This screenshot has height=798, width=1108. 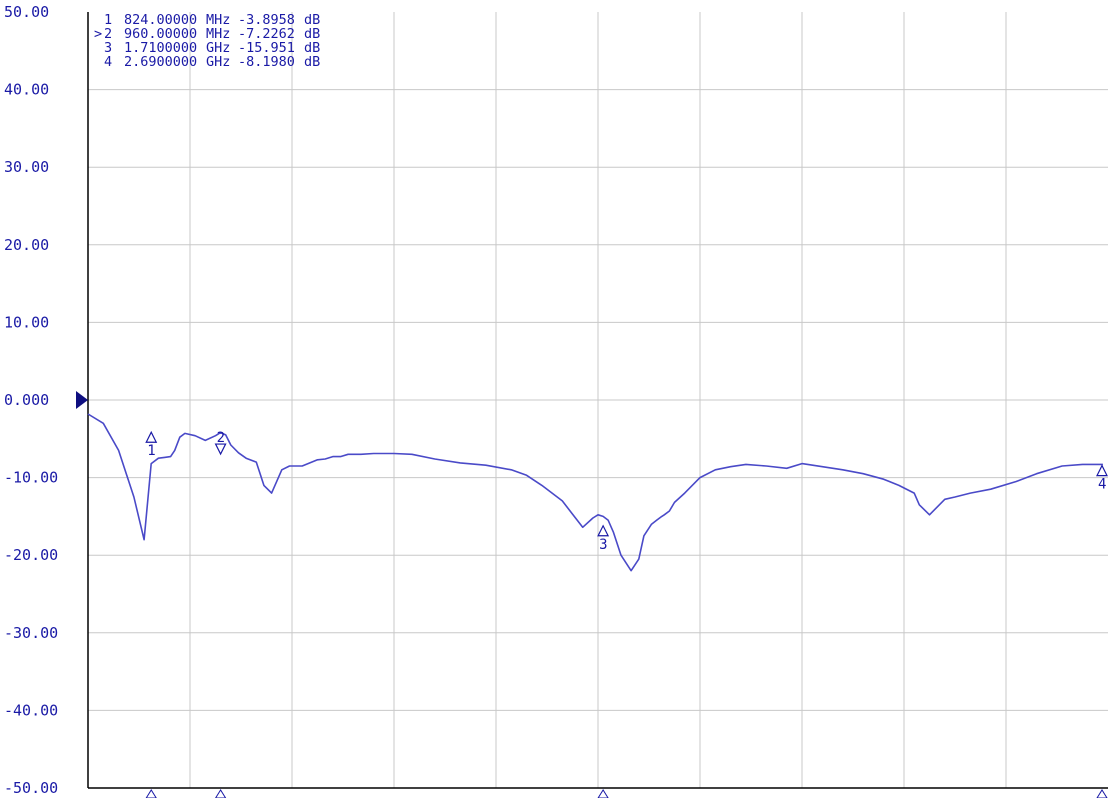 I want to click on readout-num: 2, so click(x=108, y=34).